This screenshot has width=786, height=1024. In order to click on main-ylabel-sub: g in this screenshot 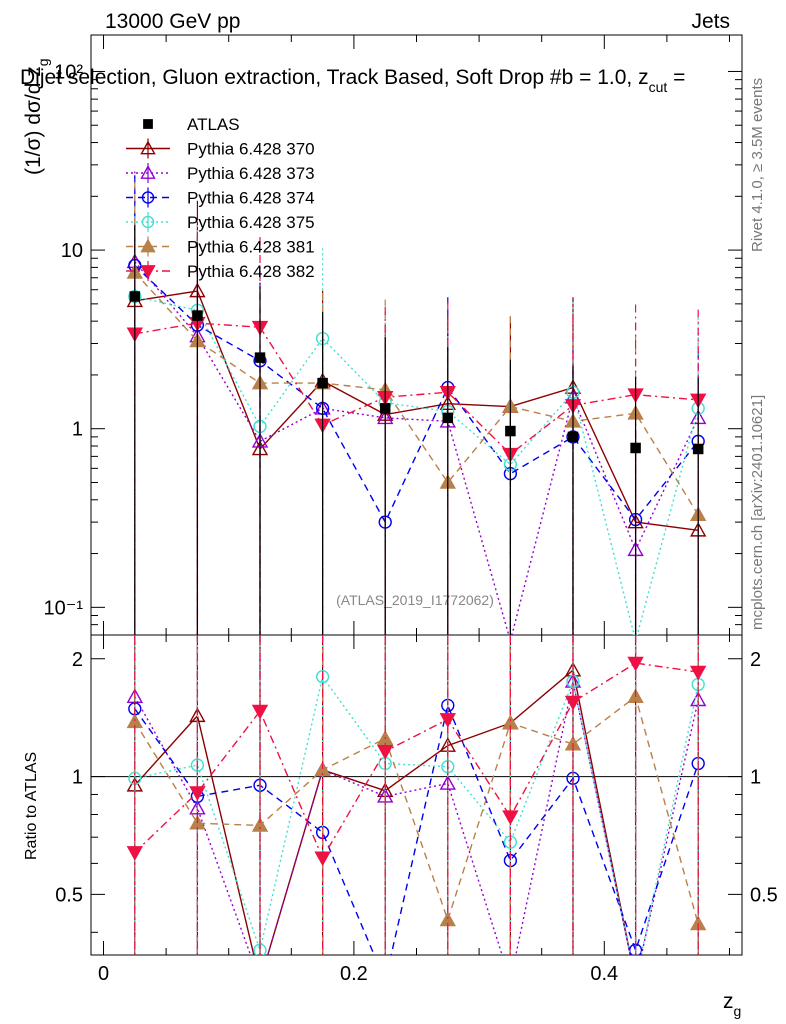, I will do `click(43, 62)`.